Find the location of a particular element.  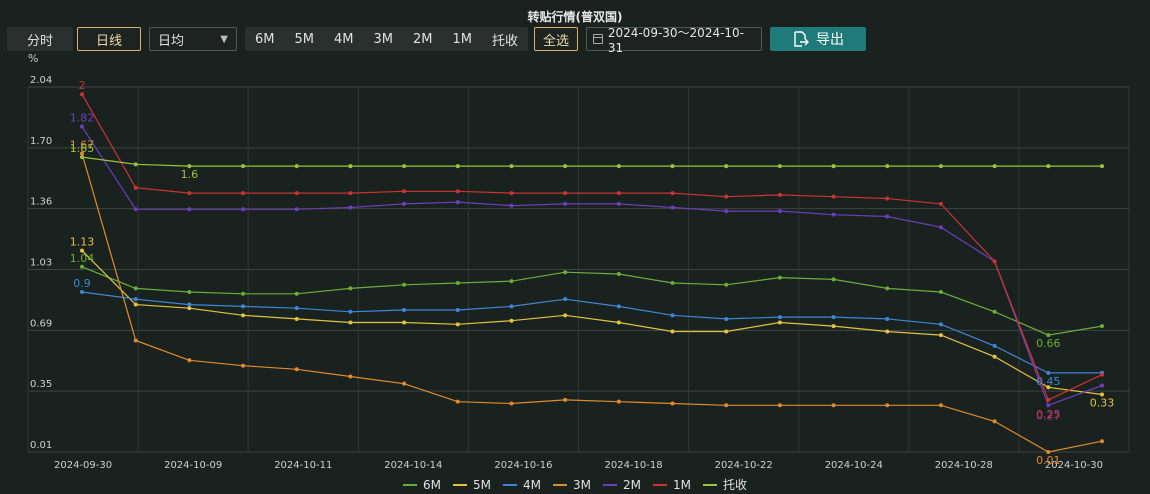

data-label: 1.82 is located at coordinates (82, 118).